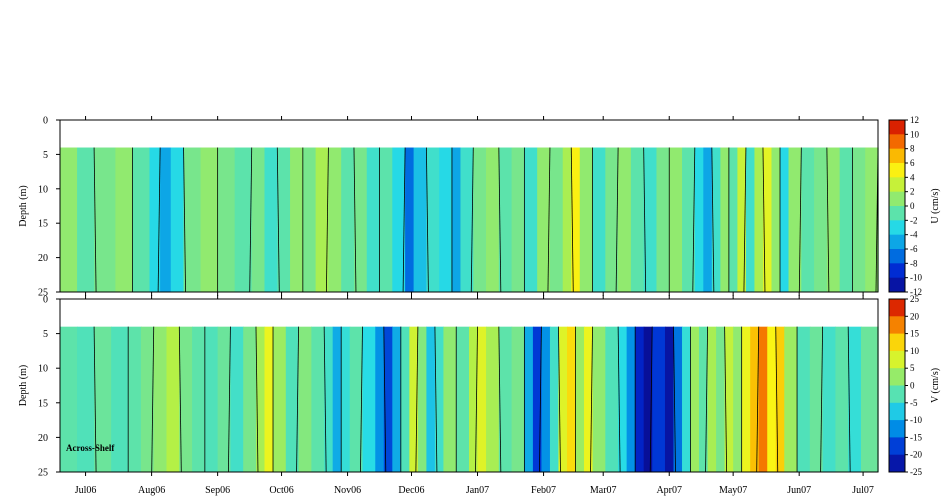 The width and height of the screenshot is (952, 502). I want to click on colorbar-tick-label: 10, so click(915, 351).